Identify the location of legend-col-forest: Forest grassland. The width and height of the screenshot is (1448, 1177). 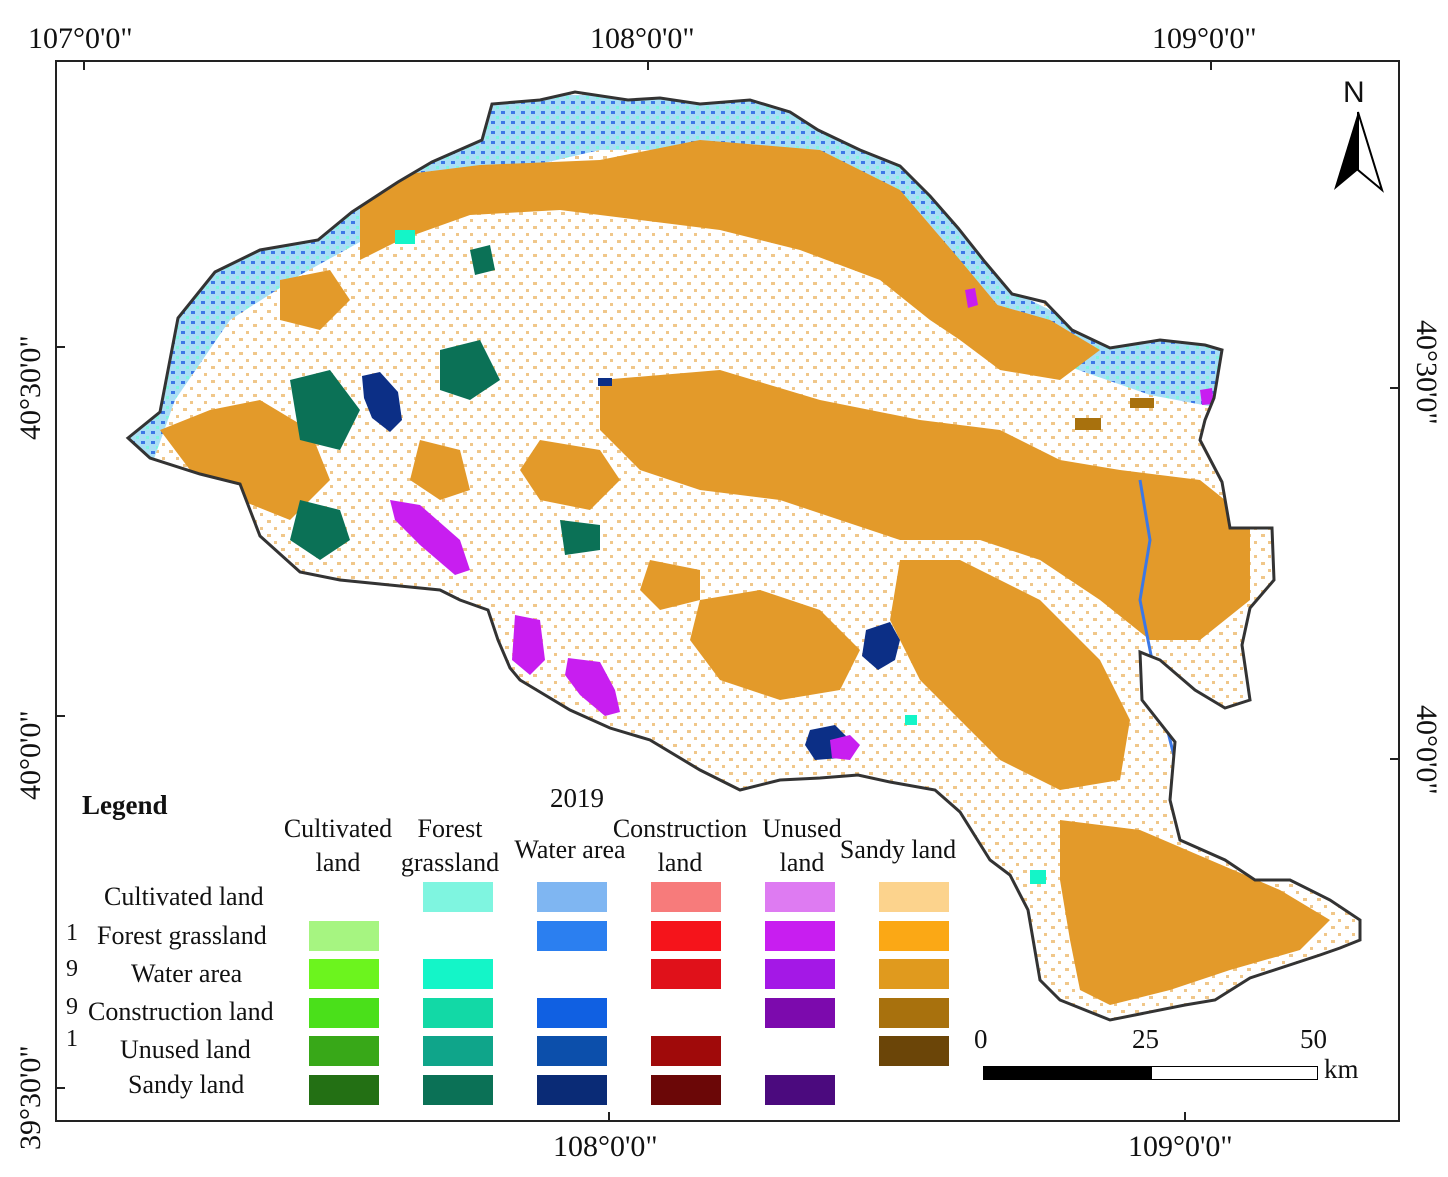
(450, 846).